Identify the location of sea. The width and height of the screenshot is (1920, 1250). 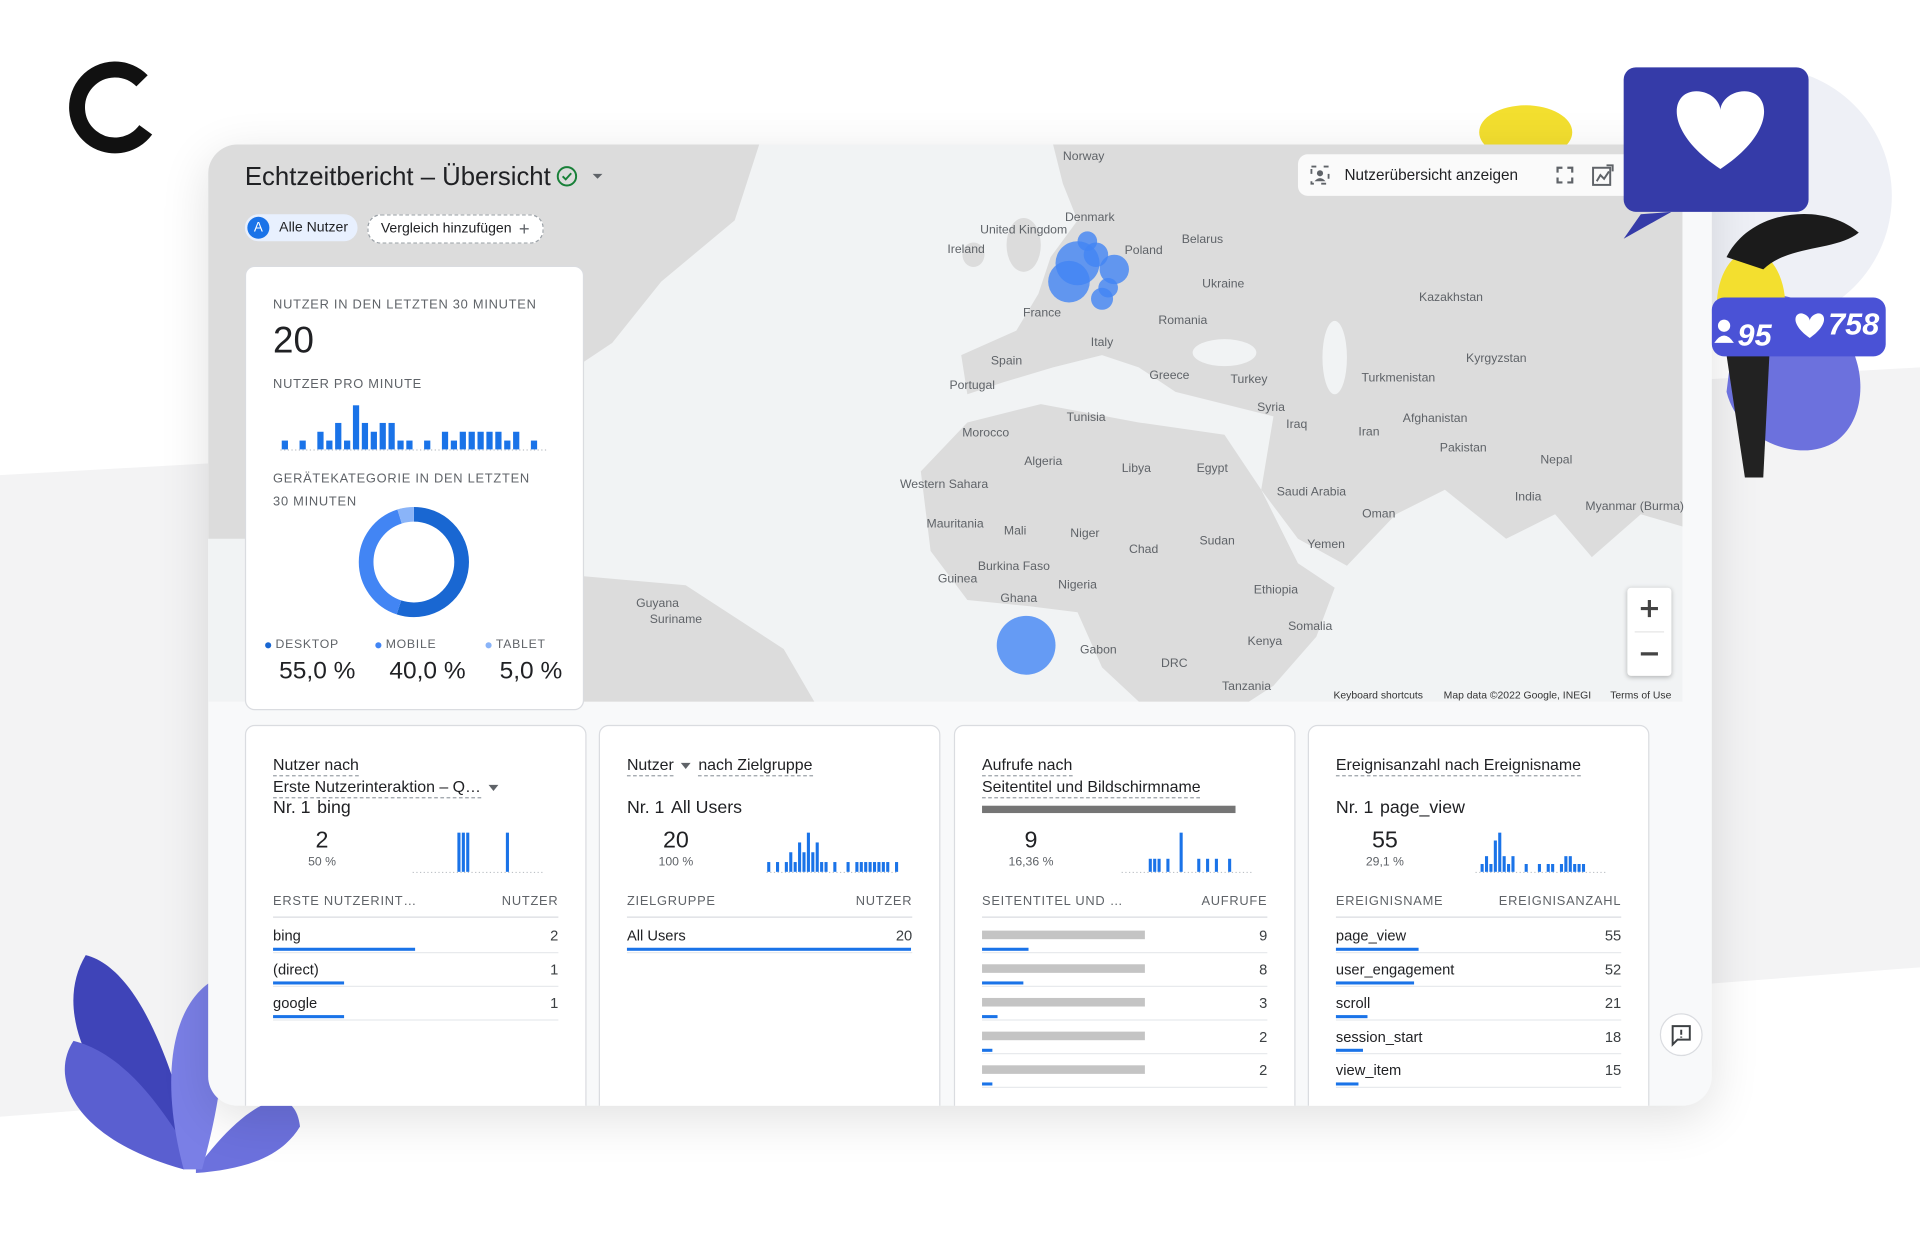
(1334, 357).